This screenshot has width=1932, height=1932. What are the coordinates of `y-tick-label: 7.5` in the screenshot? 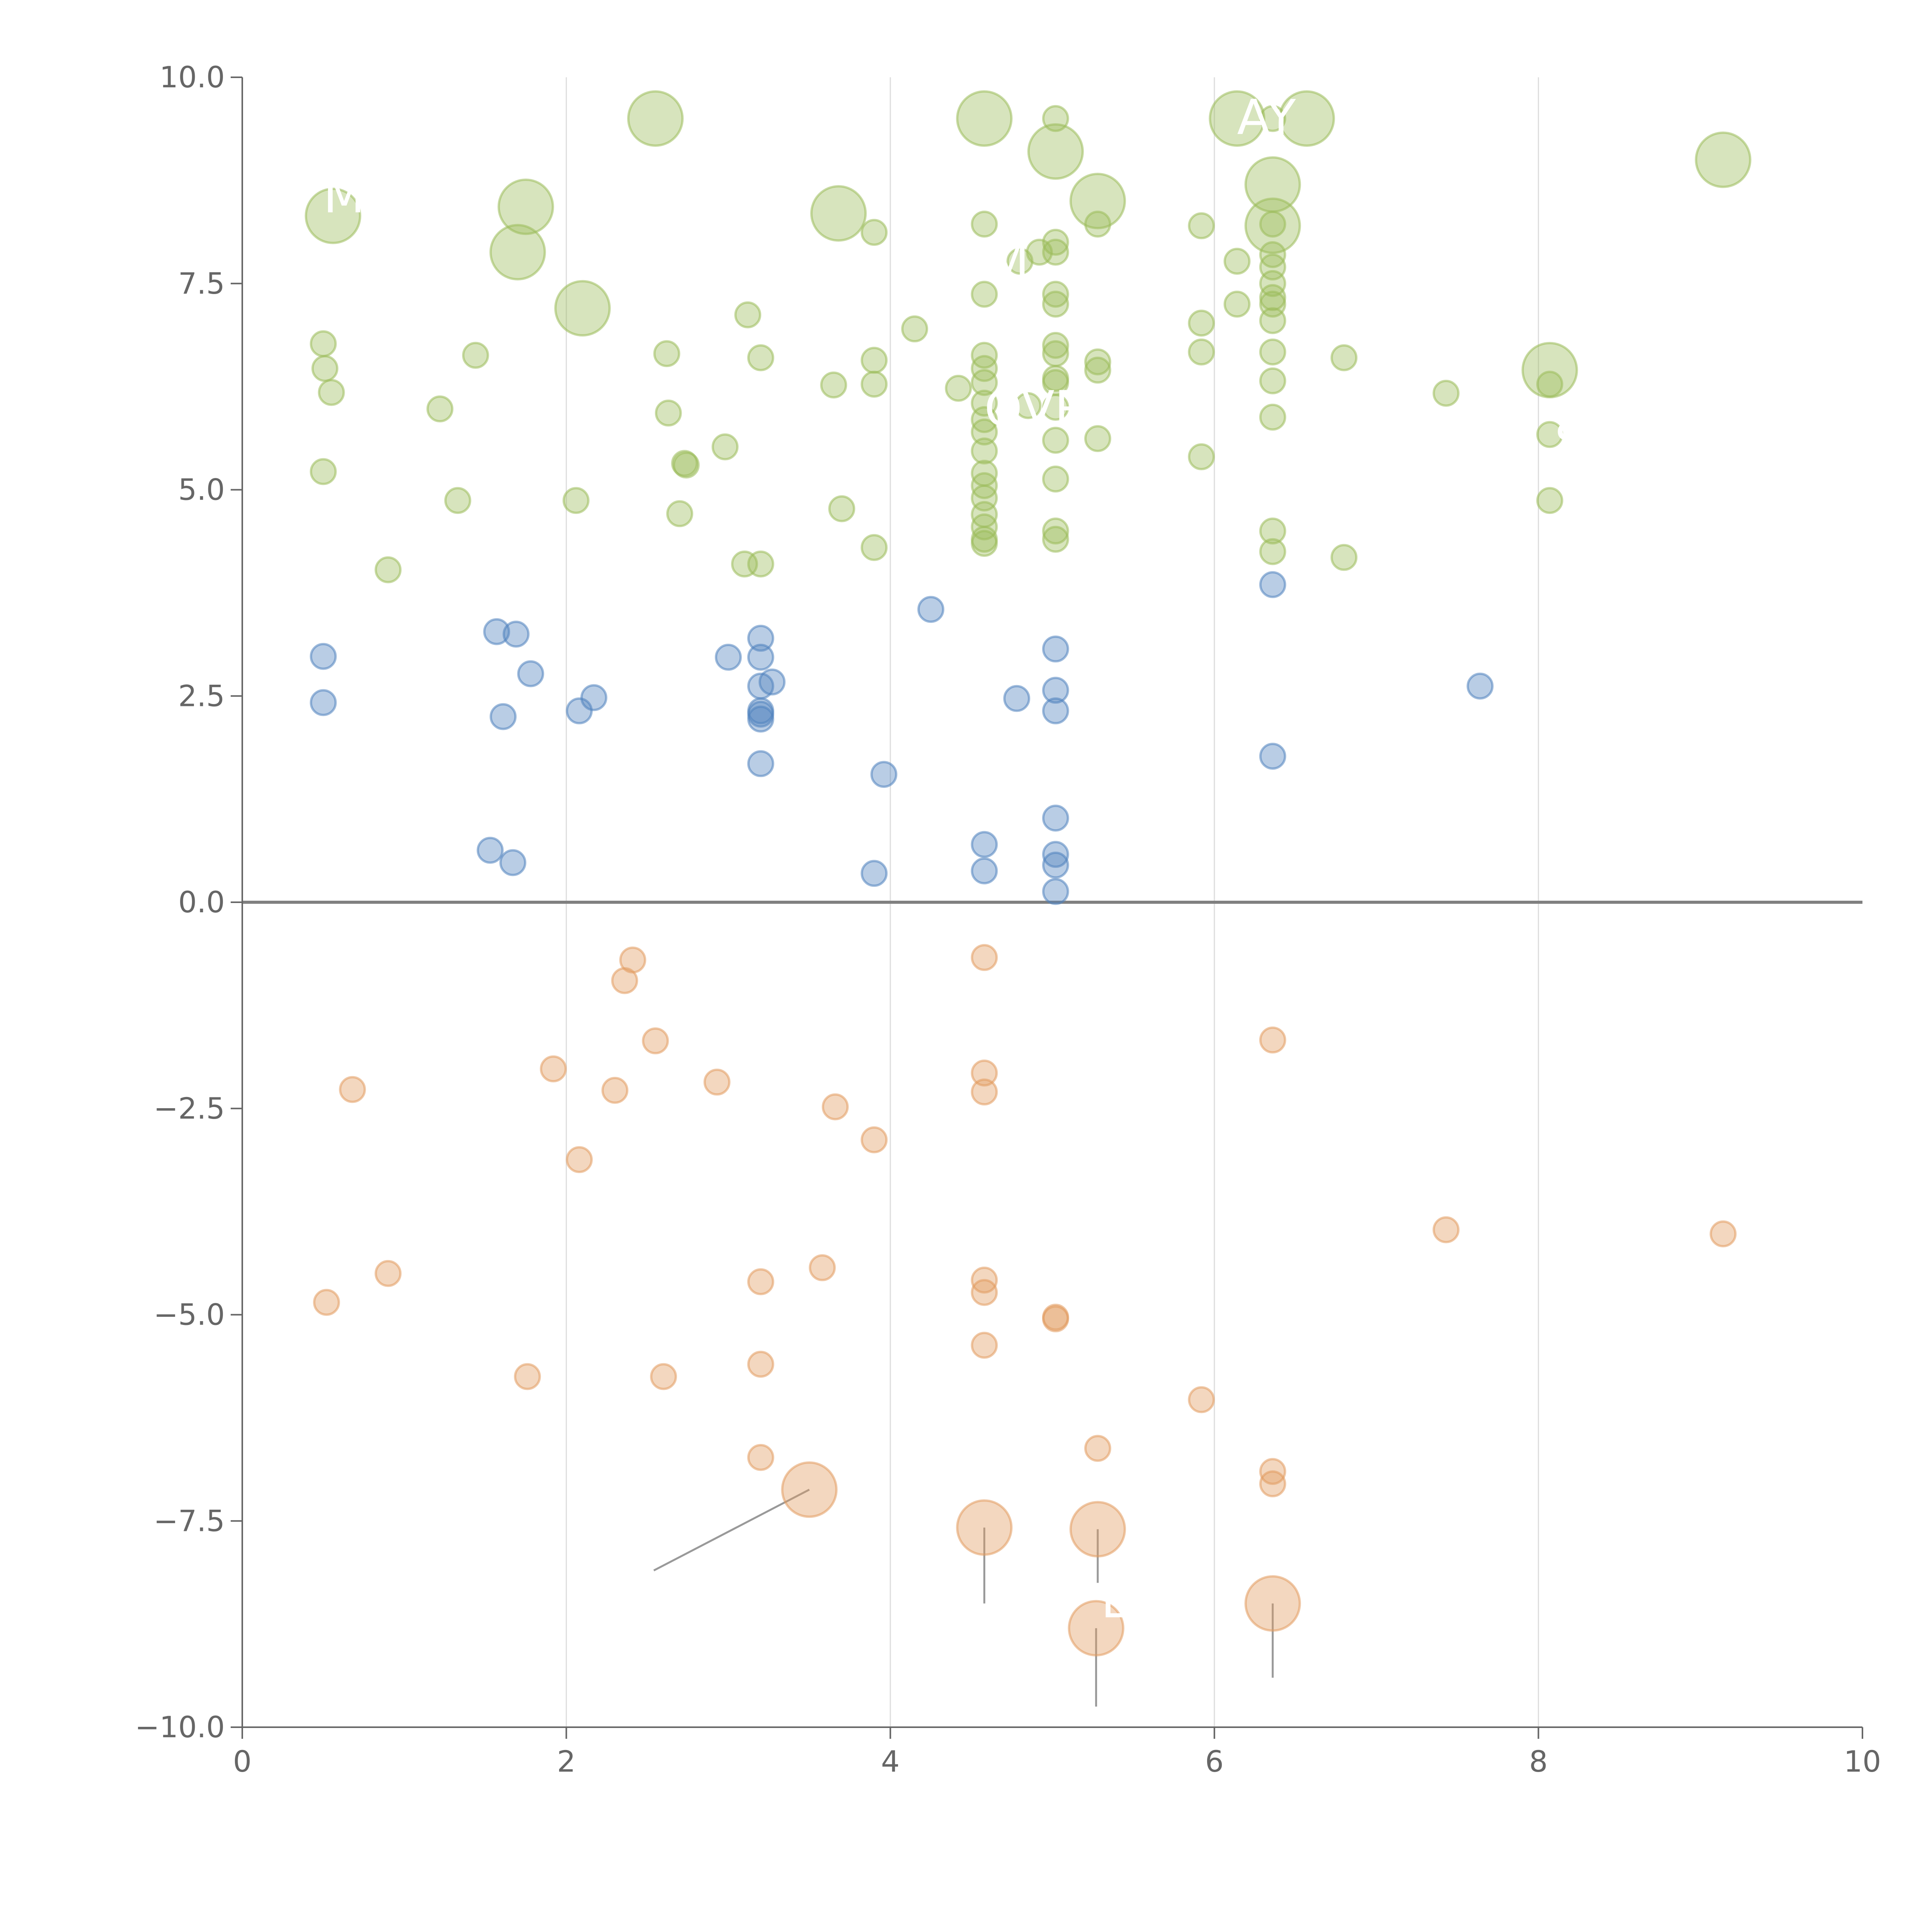 It's located at (202, 284).